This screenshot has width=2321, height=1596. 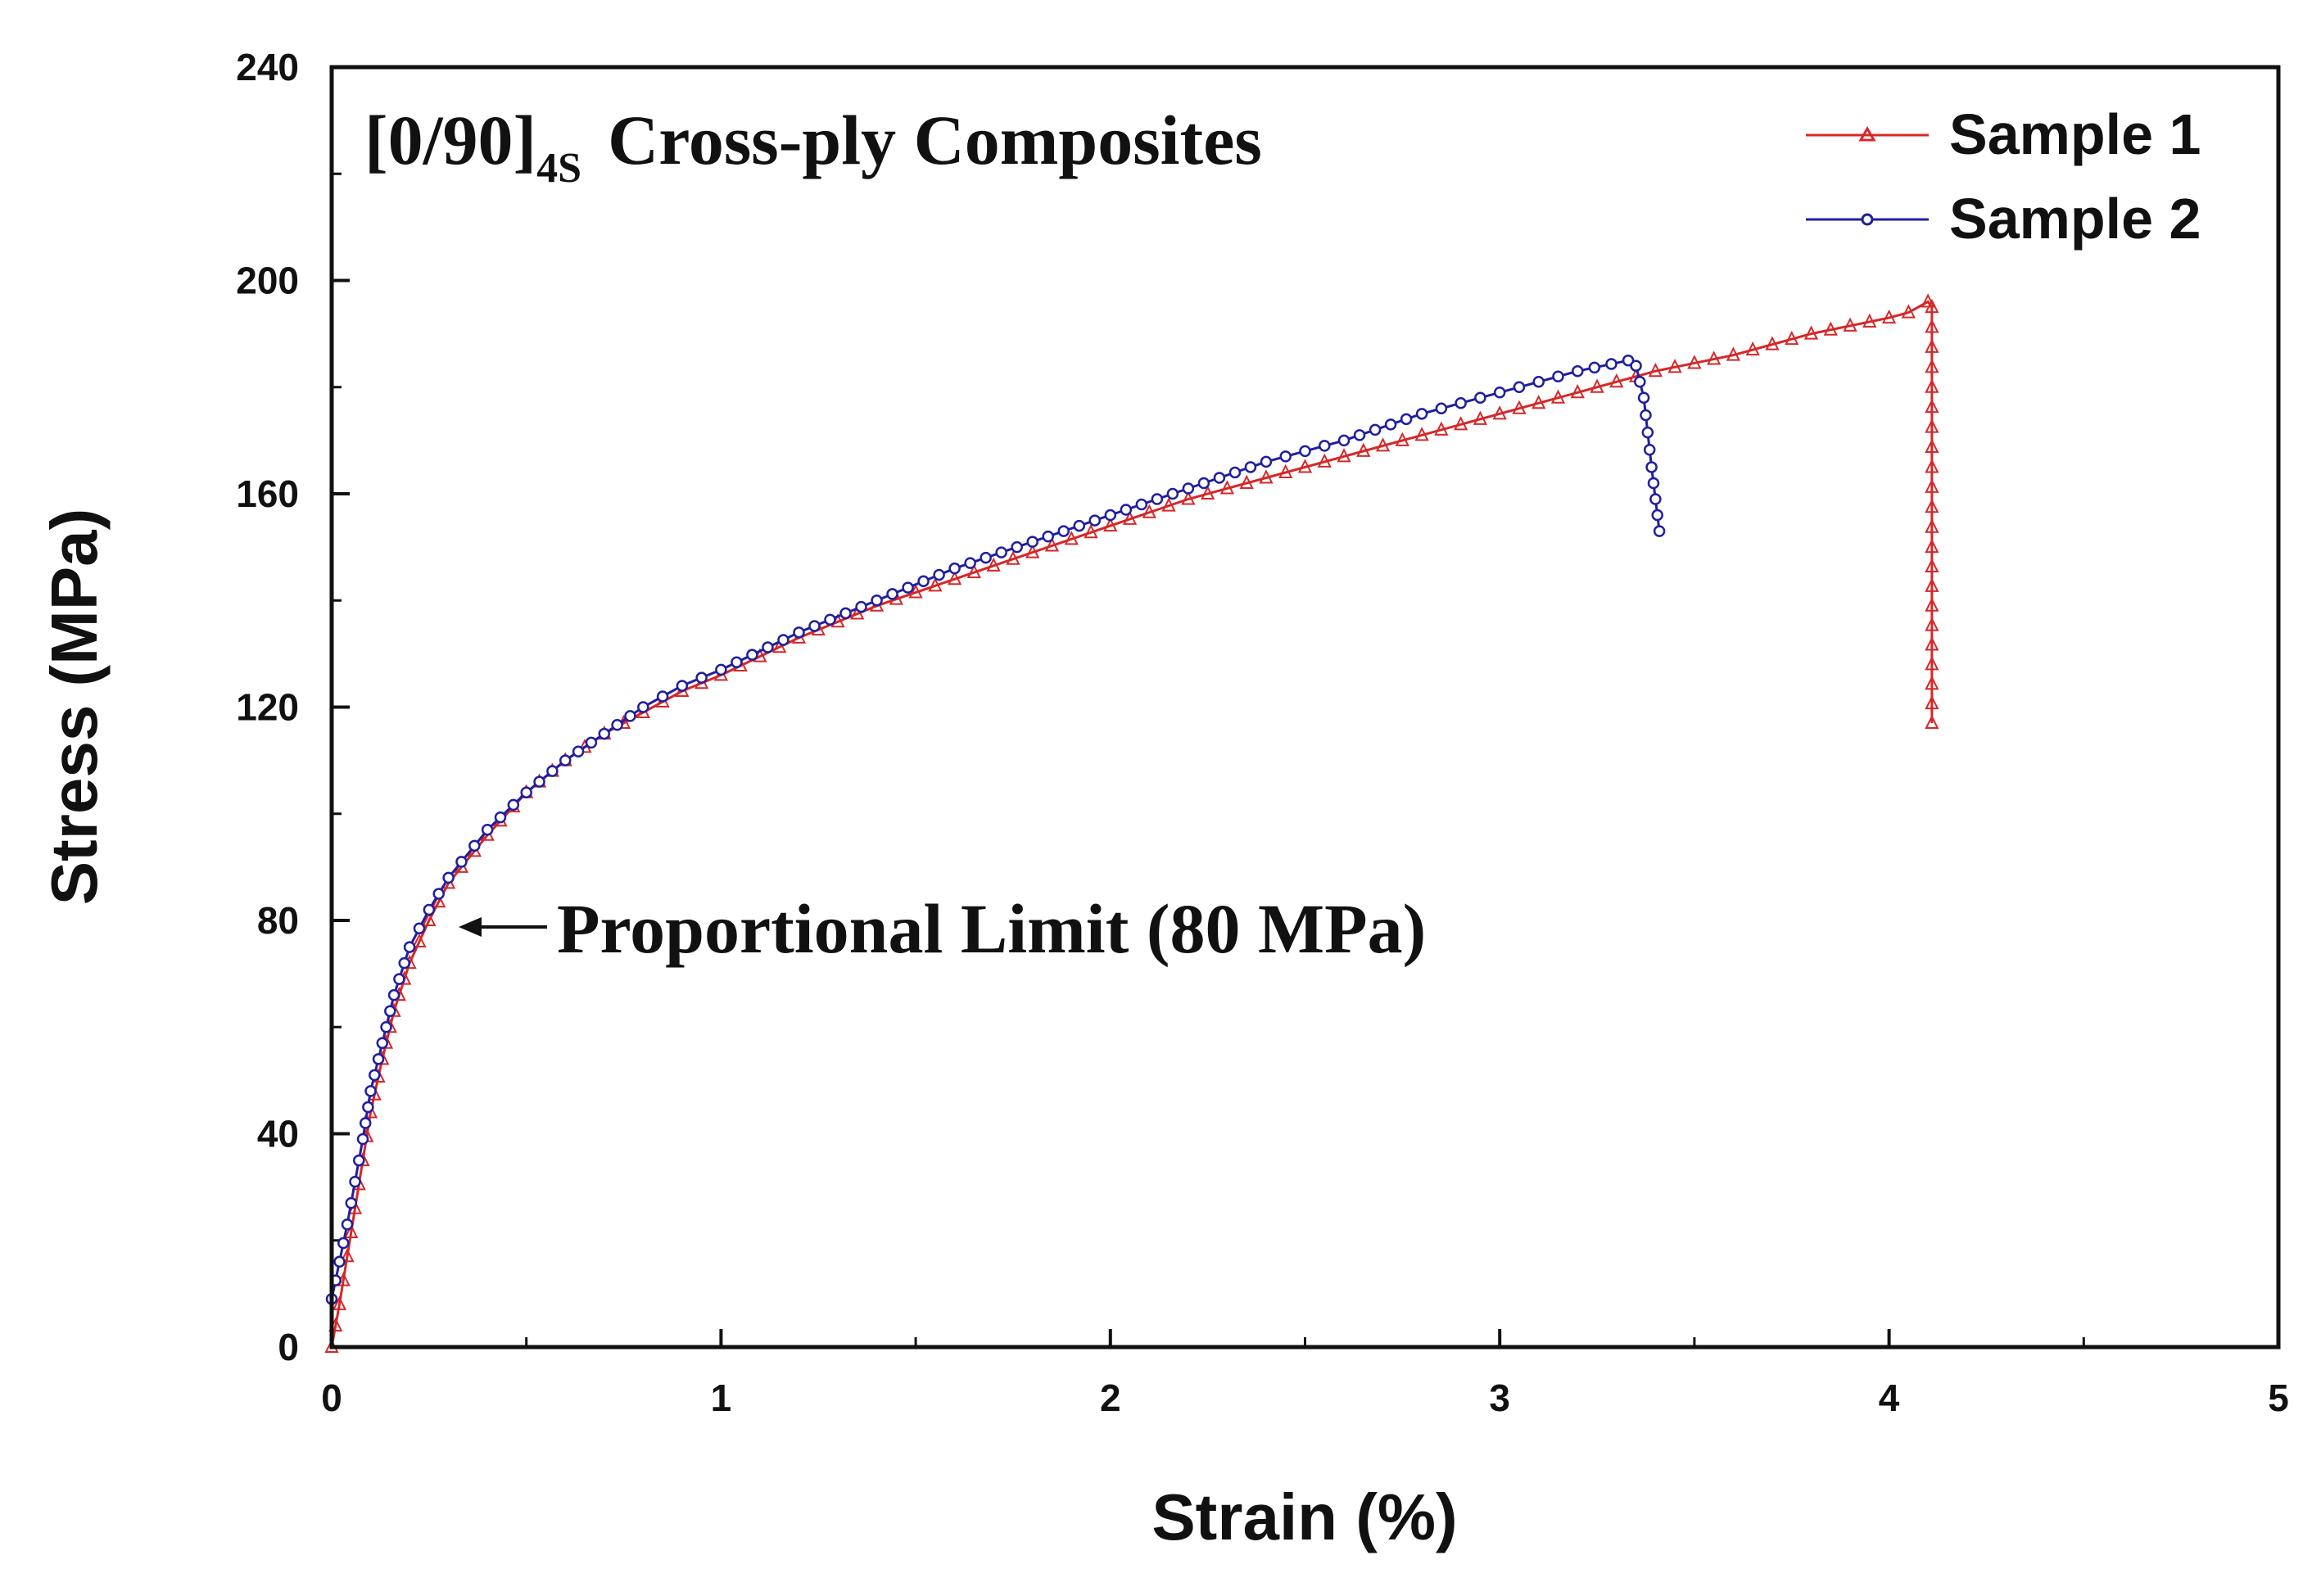 What do you see at coordinates (1110, 1398) in the screenshot?
I see `x-tick-label: 2` at bounding box center [1110, 1398].